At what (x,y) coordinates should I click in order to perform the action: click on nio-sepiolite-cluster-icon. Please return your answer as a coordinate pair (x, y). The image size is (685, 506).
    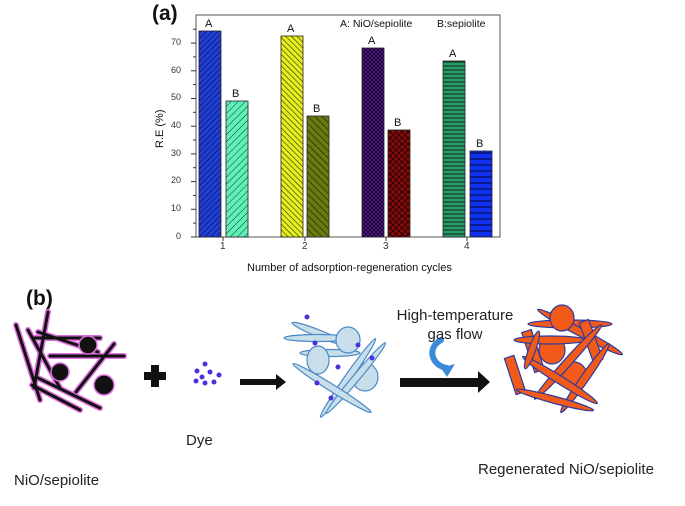
    Looking at the image, I should click on (70, 361).